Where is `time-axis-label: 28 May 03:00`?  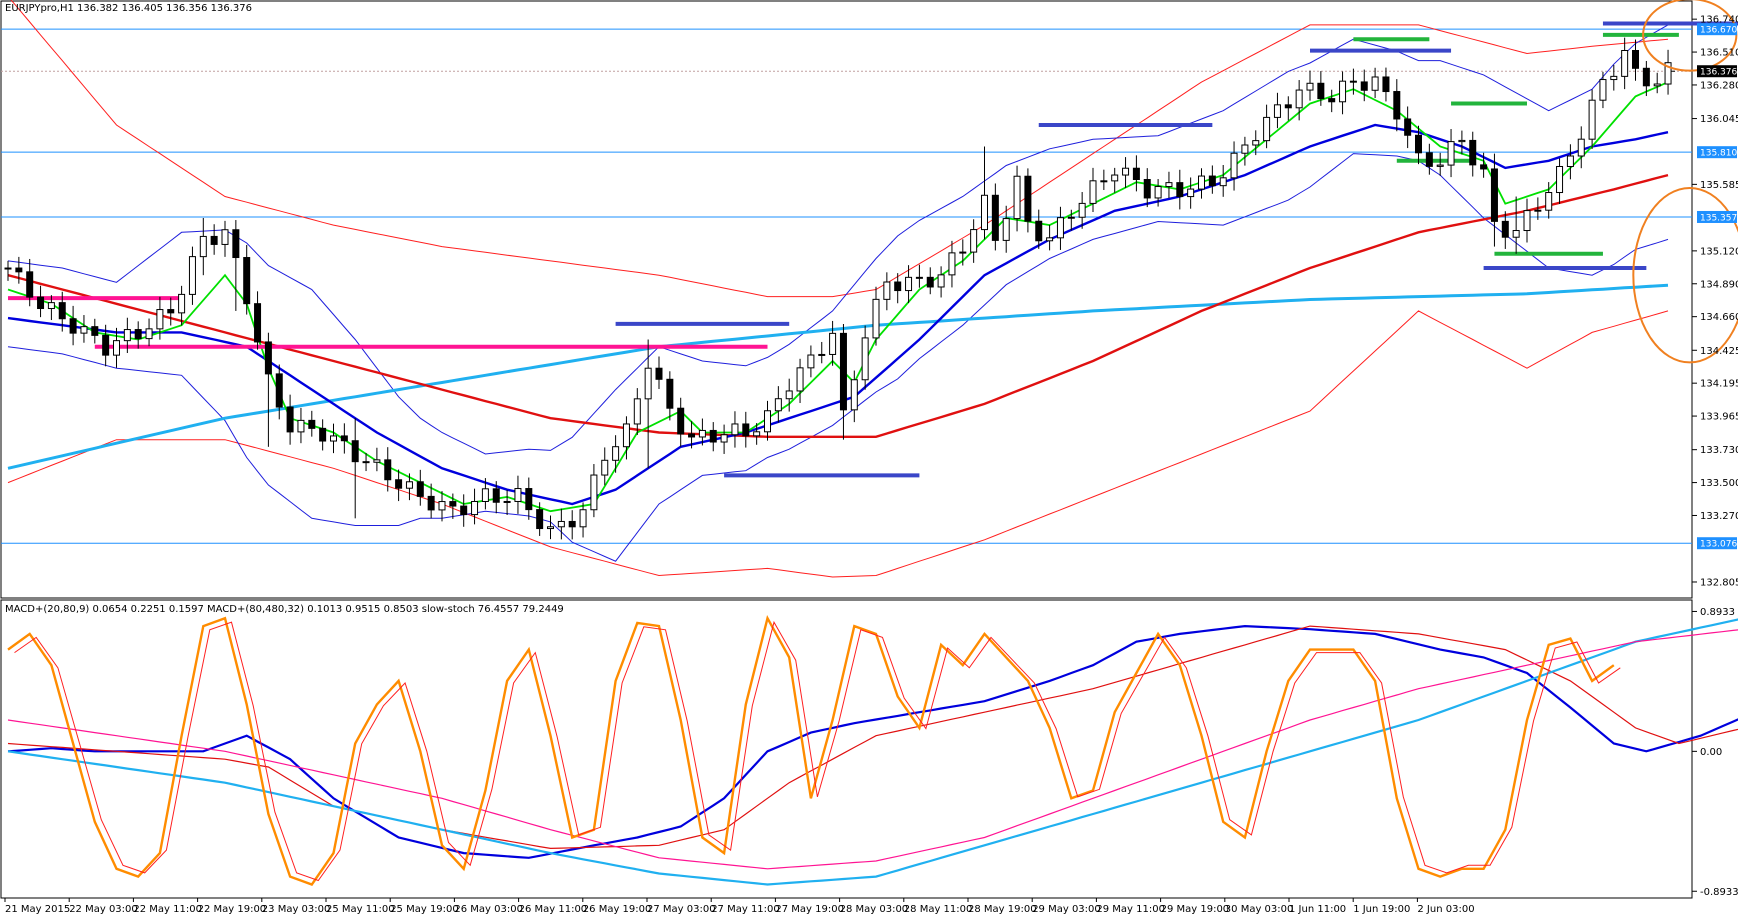
time-axis-label: 28 May 03:00 is located at coordinates (874, 909).